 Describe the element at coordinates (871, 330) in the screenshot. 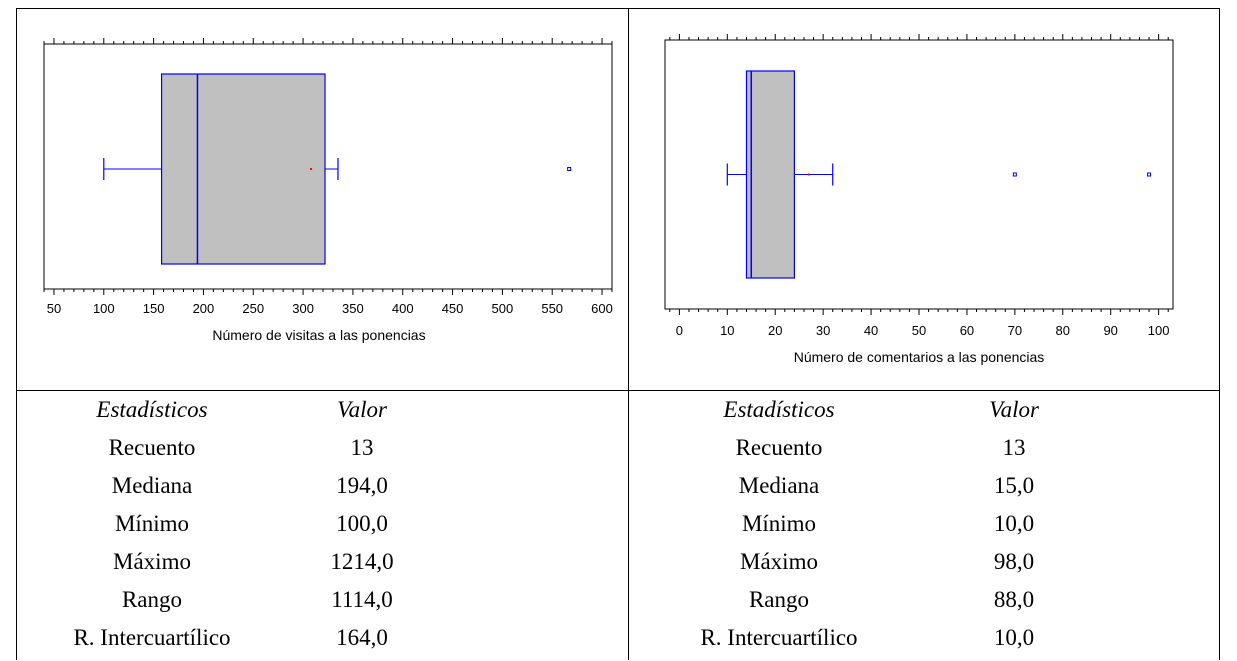

I see `x-tick-label: 40` at that location.